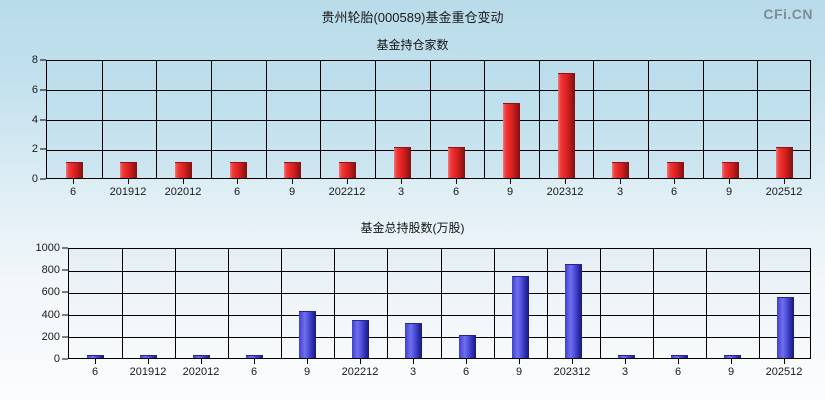 This screenshot has height=400, width=825. What do you see at coordinates (50, 336) in the screenshot?
I see `y-axis-tick-label: 200` at bounding box center [50, 336].